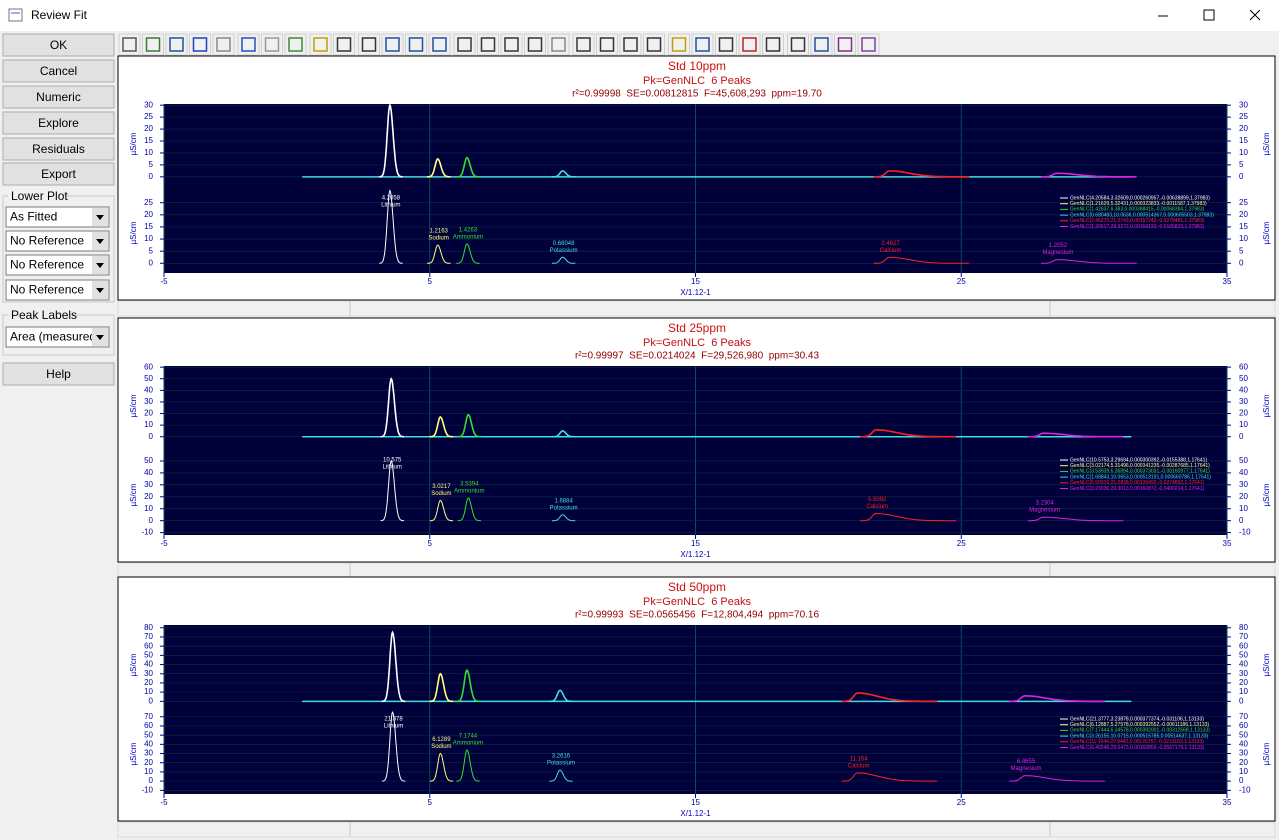 This screenshot has height=840, width=1279. I want to click on button-label: Numeric, so click(58, 97).